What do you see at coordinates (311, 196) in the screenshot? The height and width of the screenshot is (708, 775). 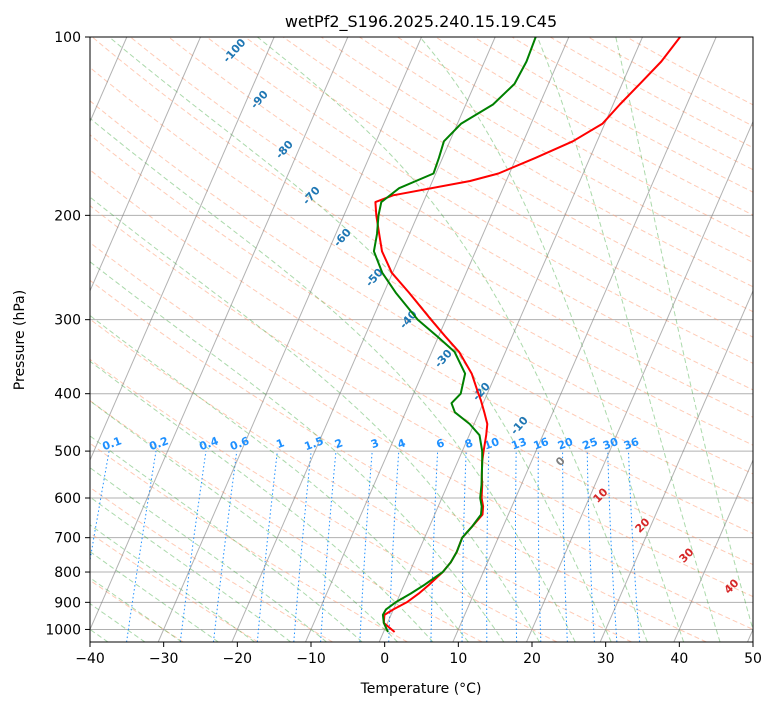 I see `isotherm-label: -70` at bounding box center [311, 196].